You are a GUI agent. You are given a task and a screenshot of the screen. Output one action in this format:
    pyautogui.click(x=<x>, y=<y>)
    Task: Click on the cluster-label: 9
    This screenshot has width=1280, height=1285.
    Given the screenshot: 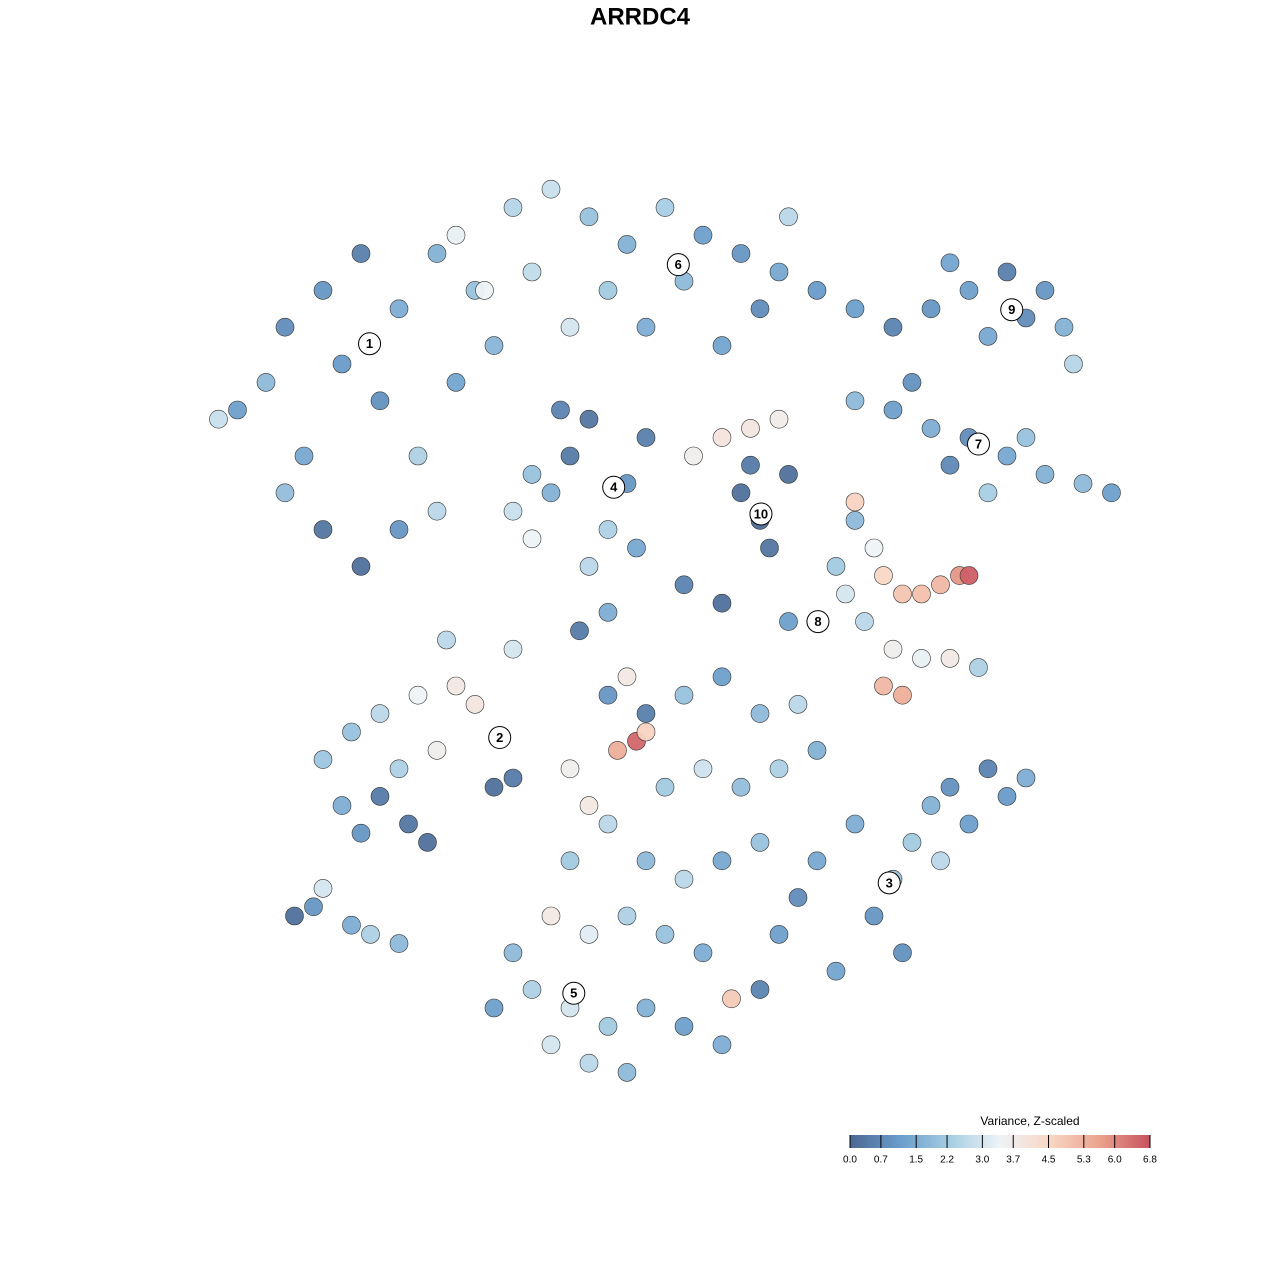 What is the action you would take?
    pyautogui.click(x=1011, y=309)
    